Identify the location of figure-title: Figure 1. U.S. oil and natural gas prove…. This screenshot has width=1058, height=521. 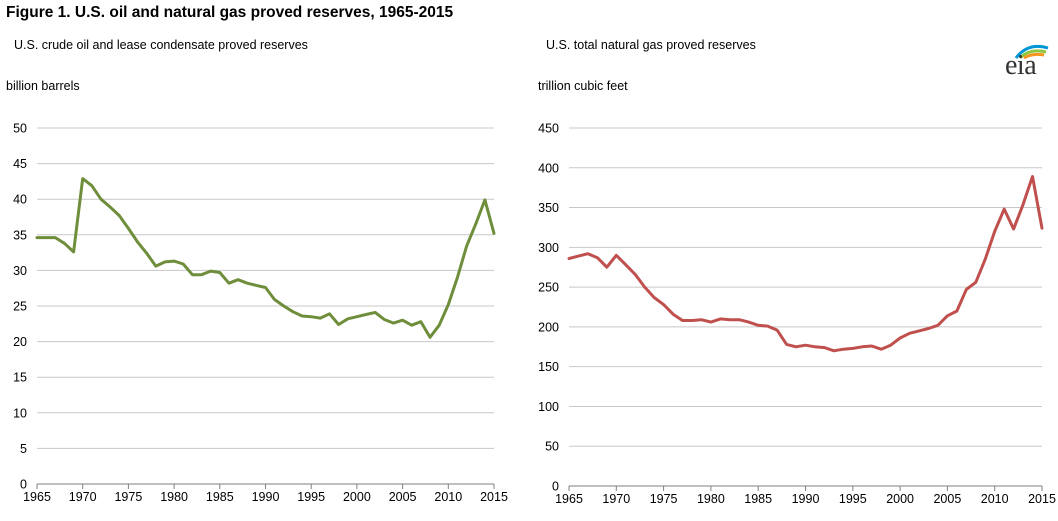
(230, 12).